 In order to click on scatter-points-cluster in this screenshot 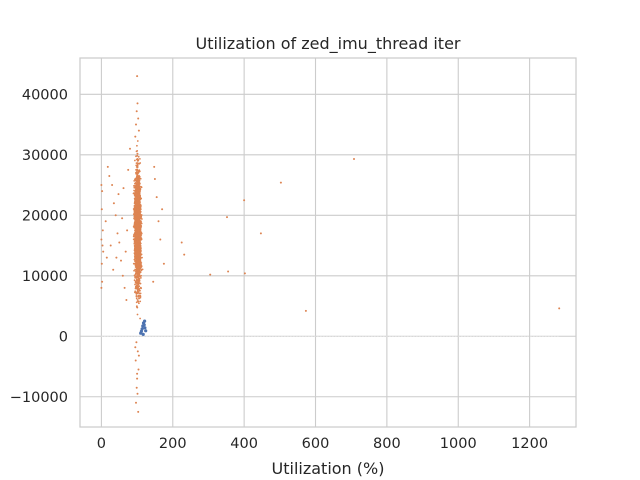, I will do `click(138, 230)`.